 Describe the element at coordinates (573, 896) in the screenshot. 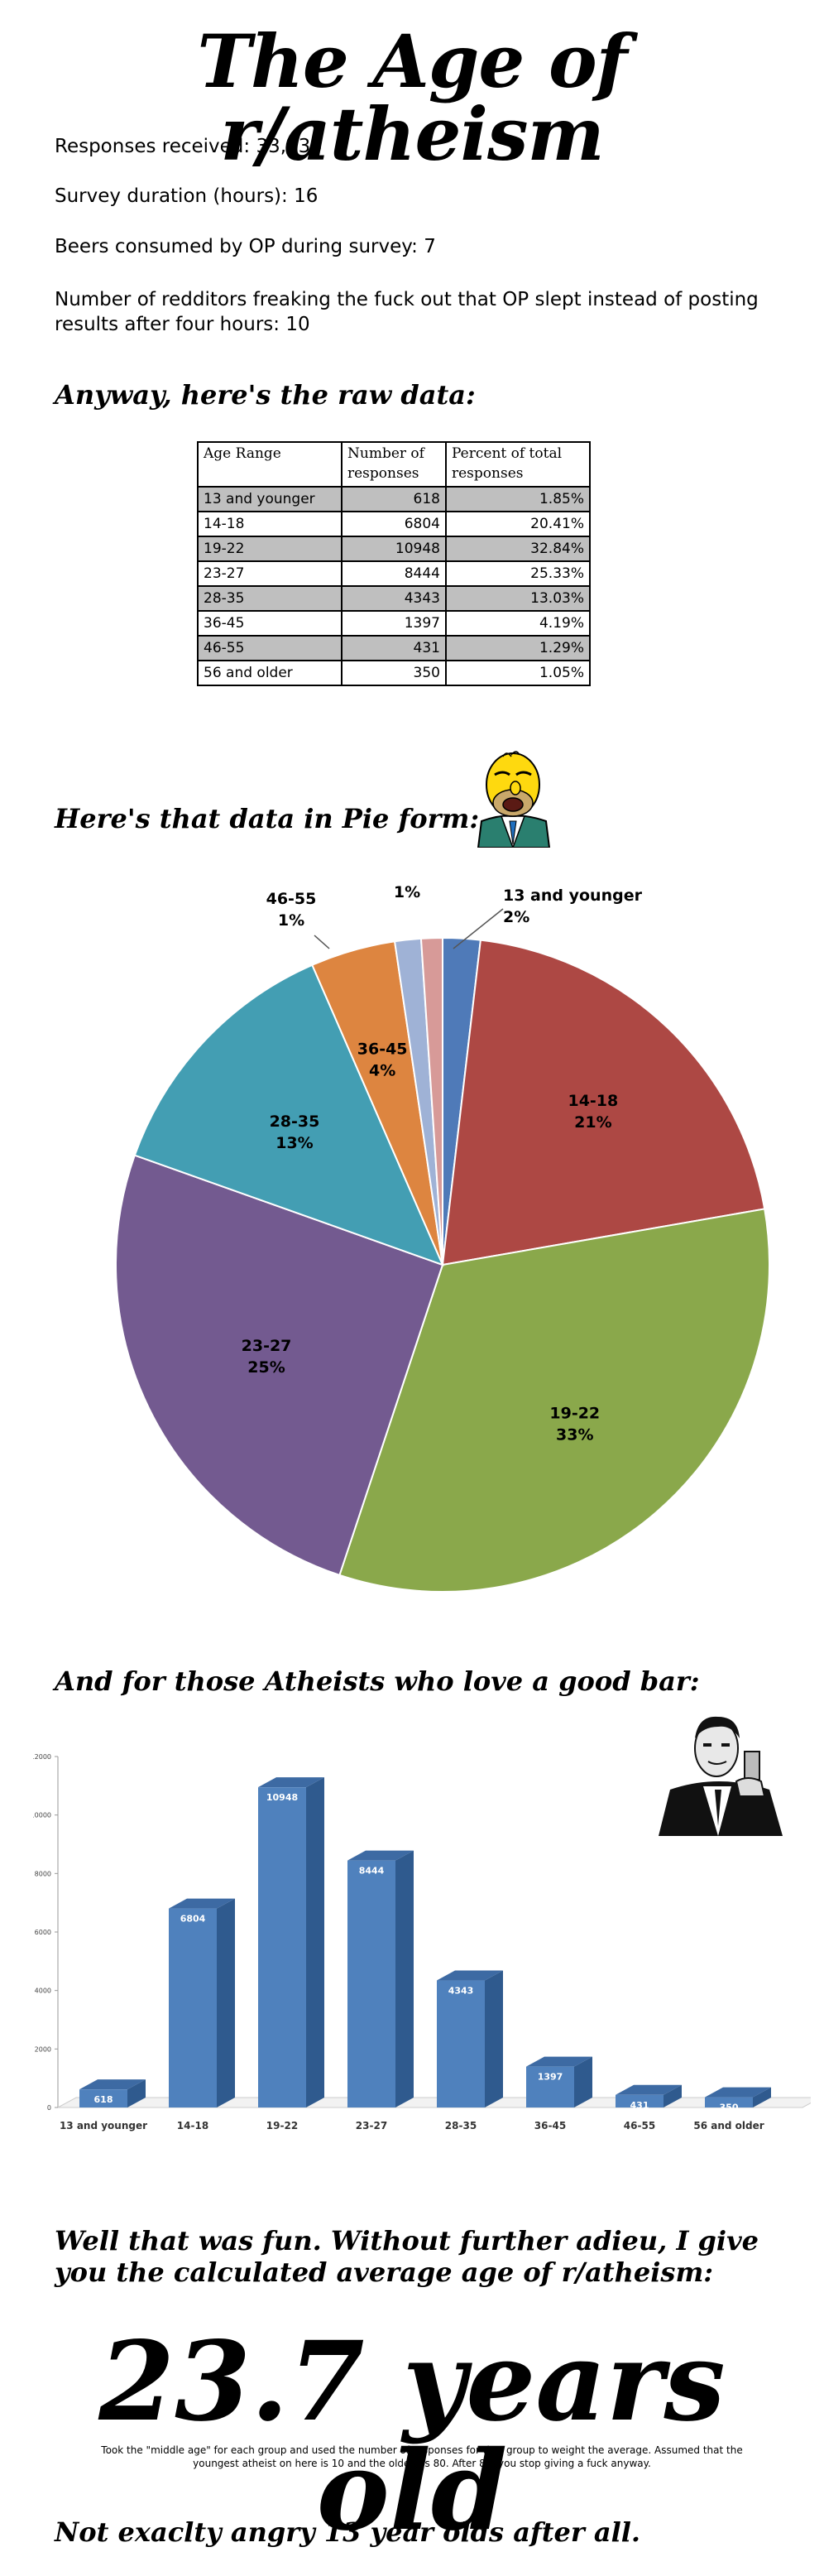

I see `pie-category-label: 13 and younger` at that location.